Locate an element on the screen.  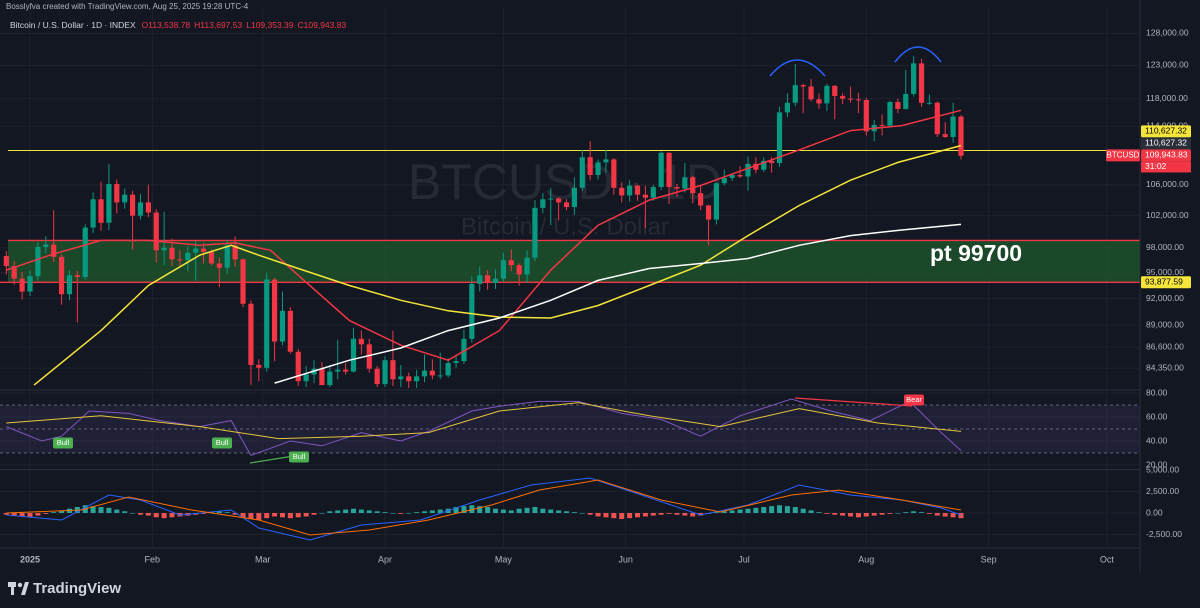
signal-badge is located at coordinates (914, 400).